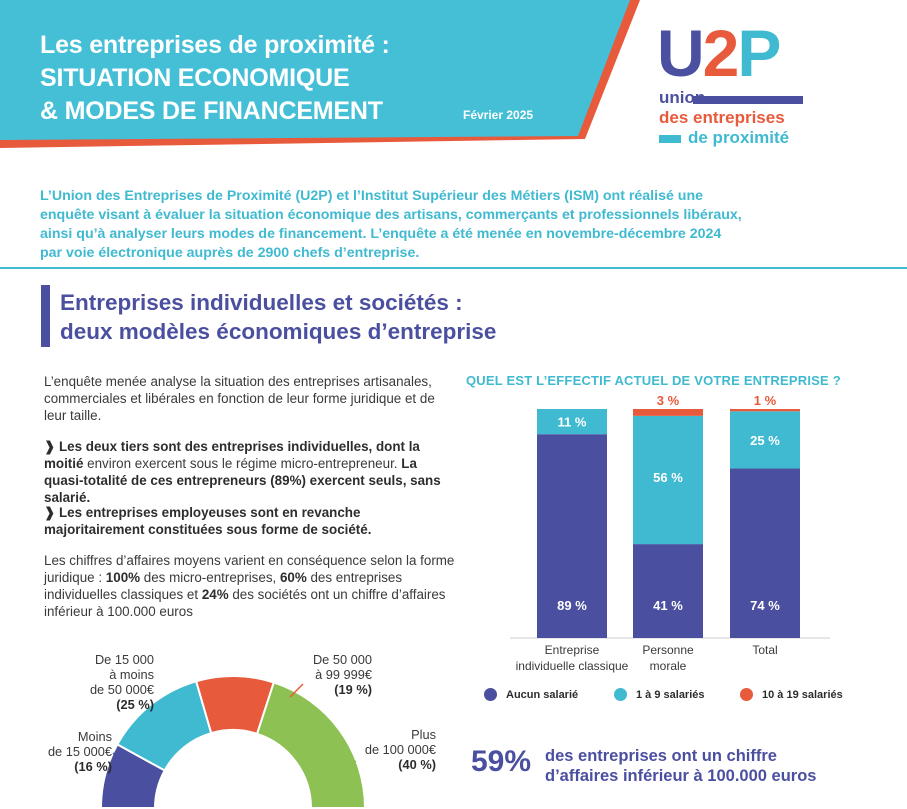  What do you see at coordinates (681, 53) in the screenshot?
I see `logo-letter-u: U` at bounding box center [681, 53].